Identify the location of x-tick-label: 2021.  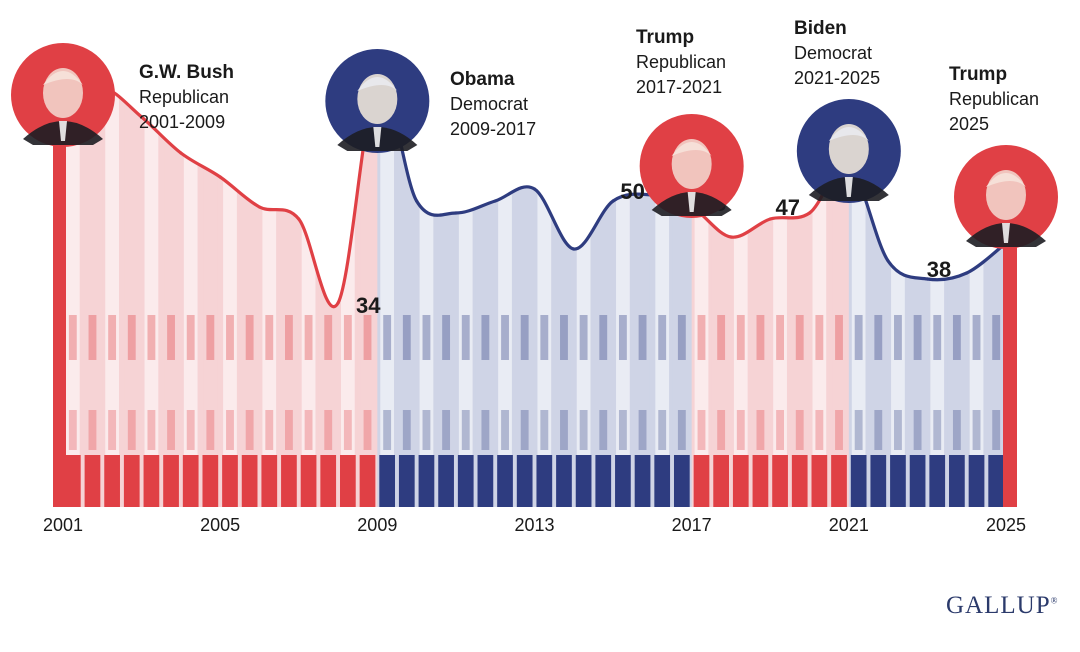
(849, 525).